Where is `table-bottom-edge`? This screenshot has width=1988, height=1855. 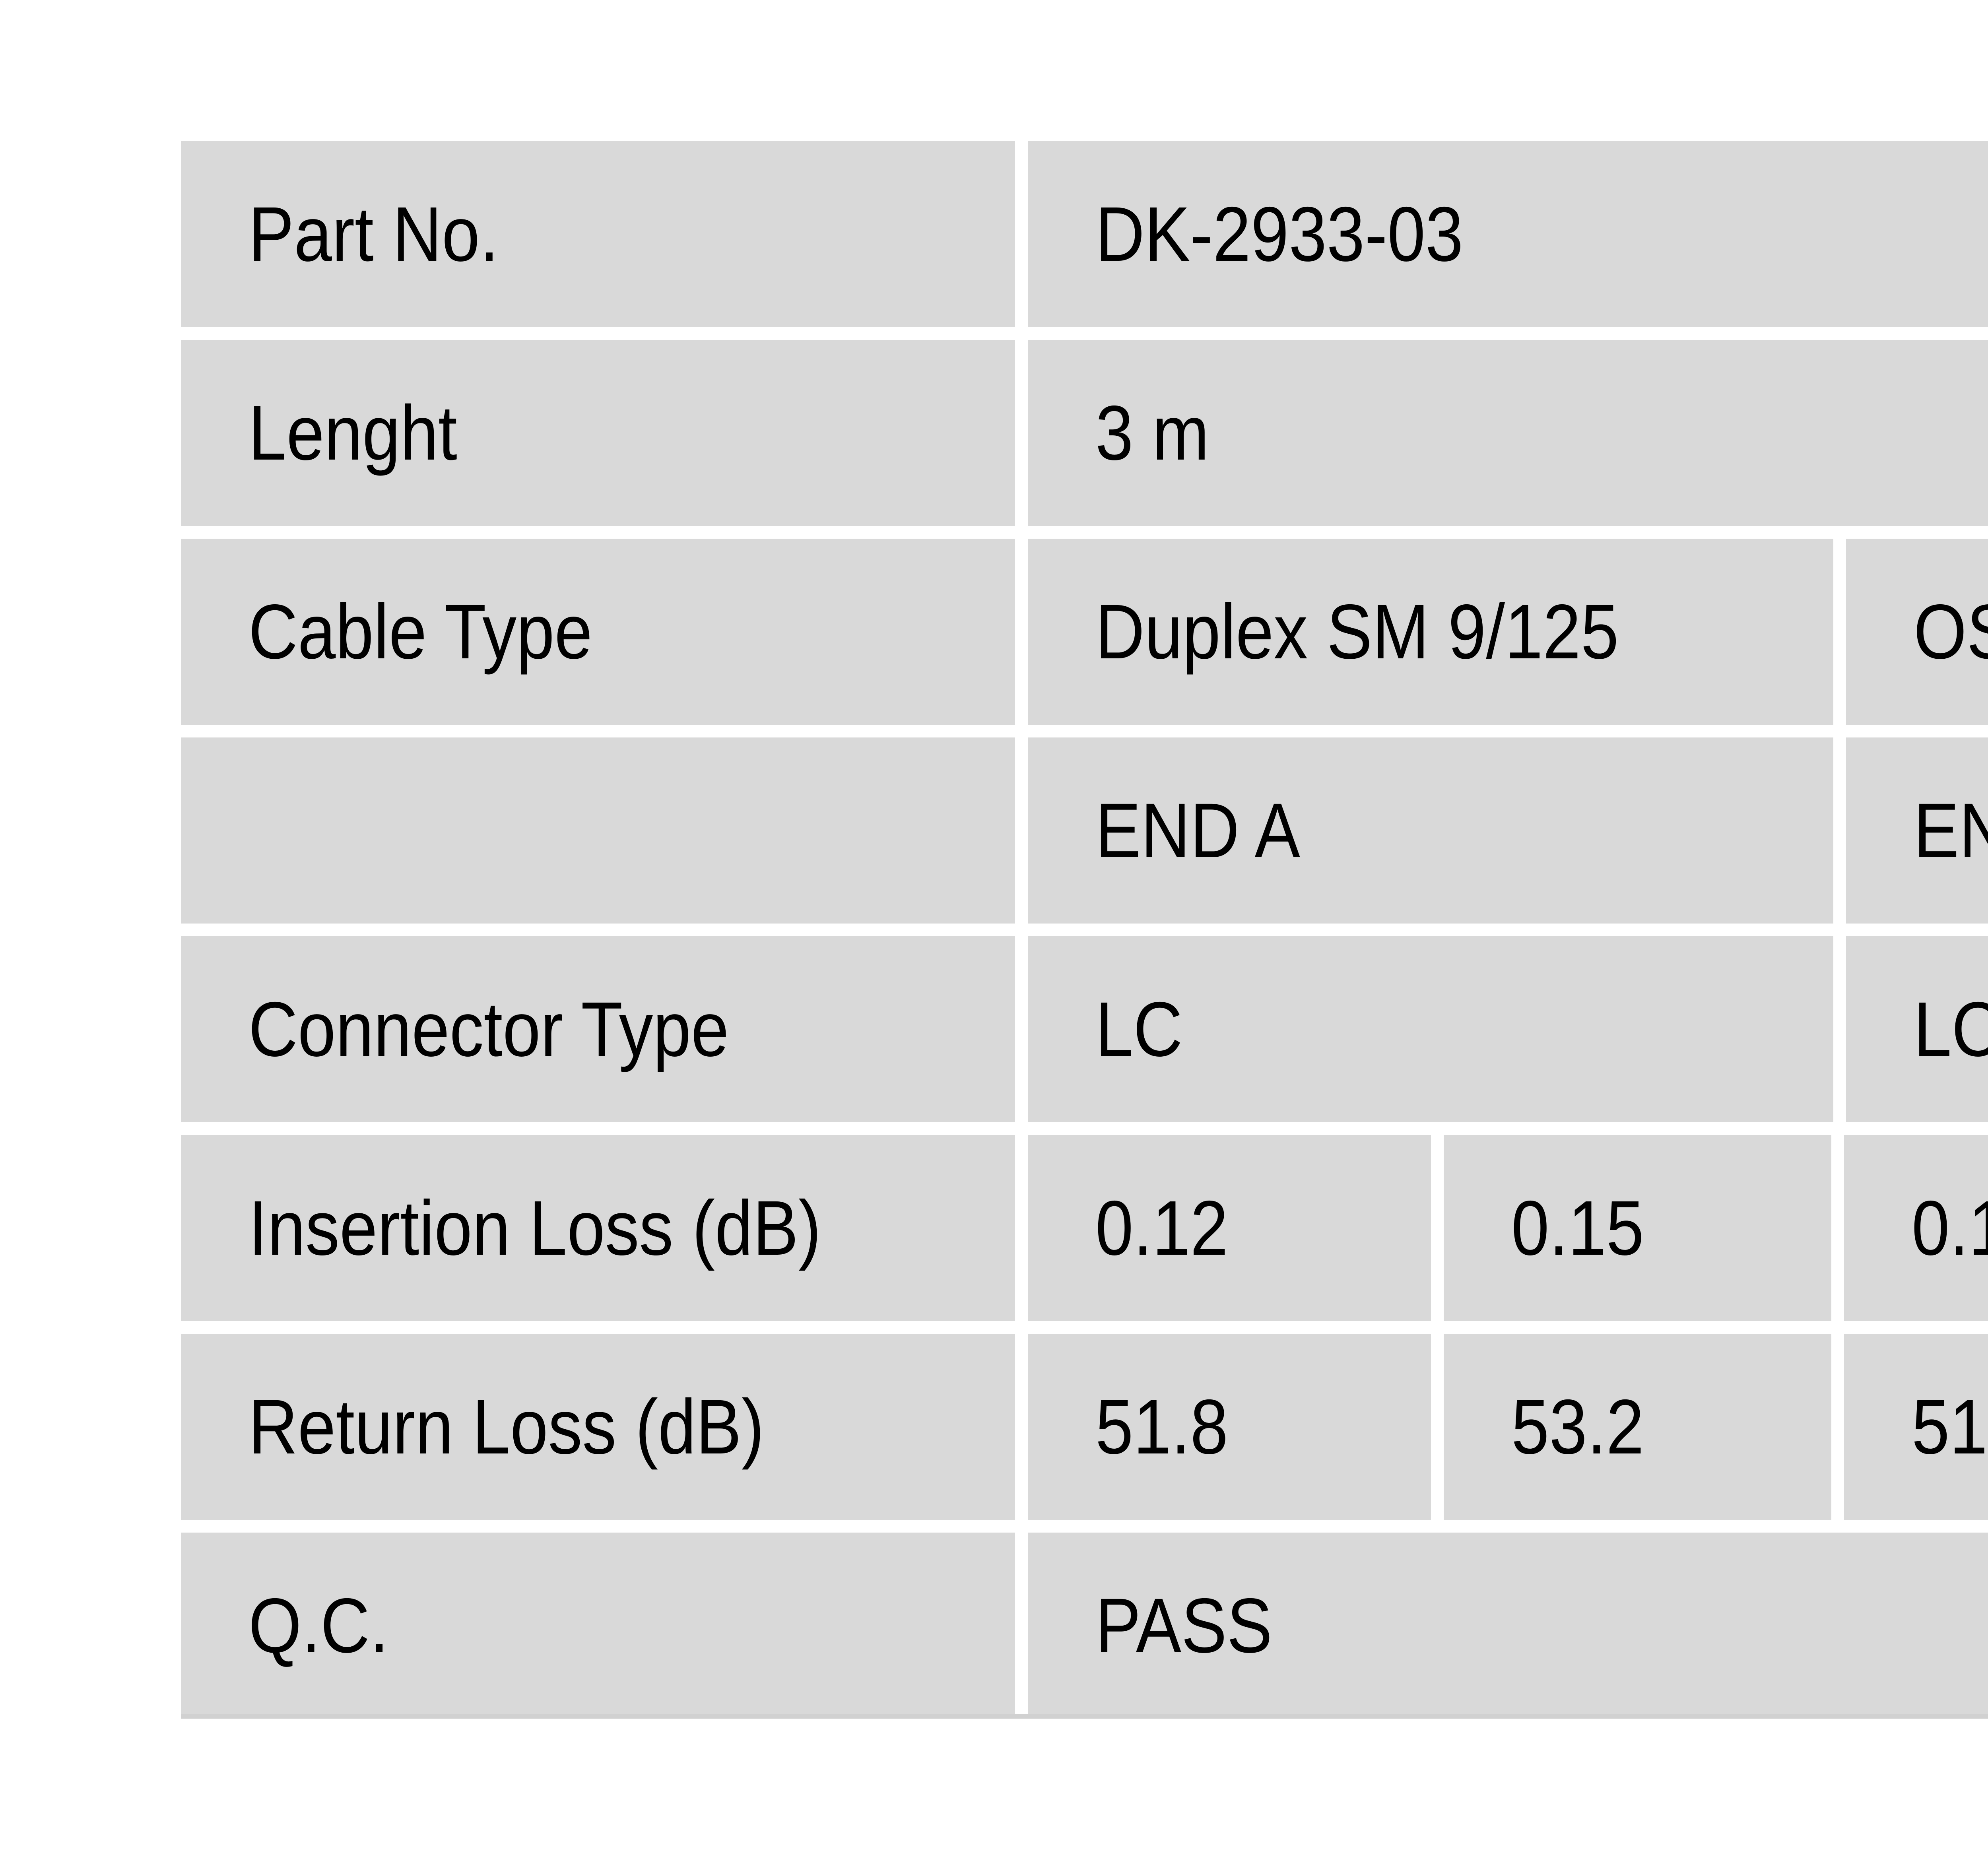 table-bottom-edge is located at coordinates (1084, 1716).